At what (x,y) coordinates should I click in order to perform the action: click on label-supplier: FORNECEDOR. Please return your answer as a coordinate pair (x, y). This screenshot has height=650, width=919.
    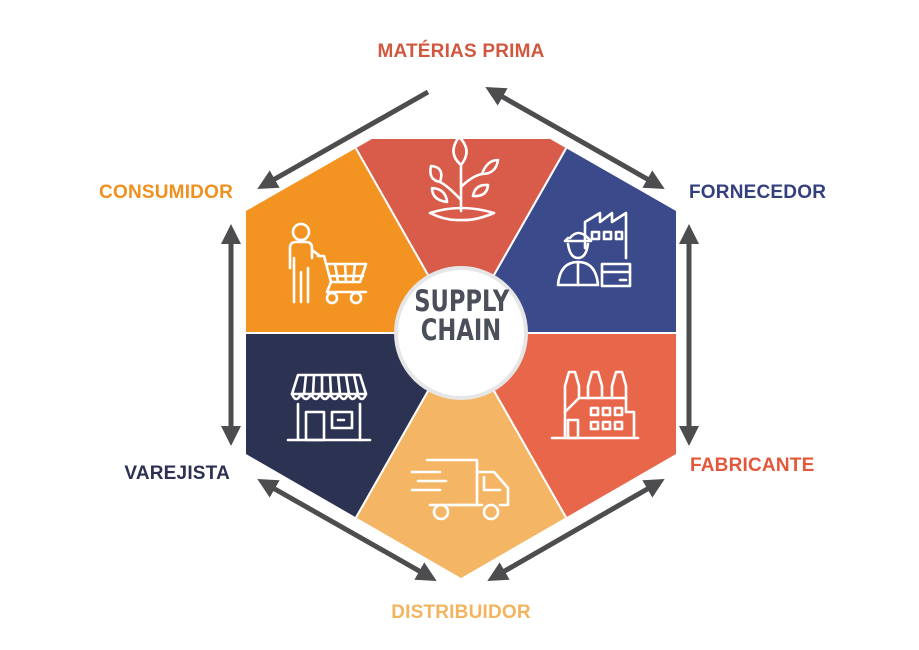
    Looking at the image, I should click on (758, 192).